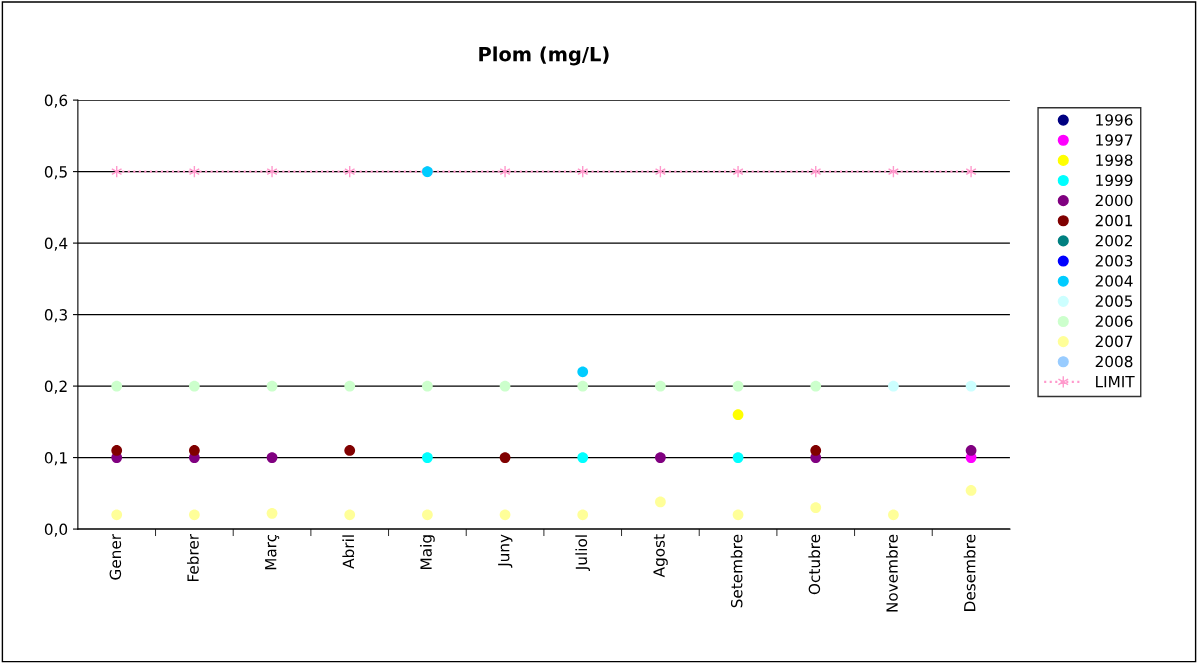 This screenshot has height=663, width=1198. Describe the element at coordinates (1113, 240) in the screenshot. I see `legend-label: 2002` at that location.